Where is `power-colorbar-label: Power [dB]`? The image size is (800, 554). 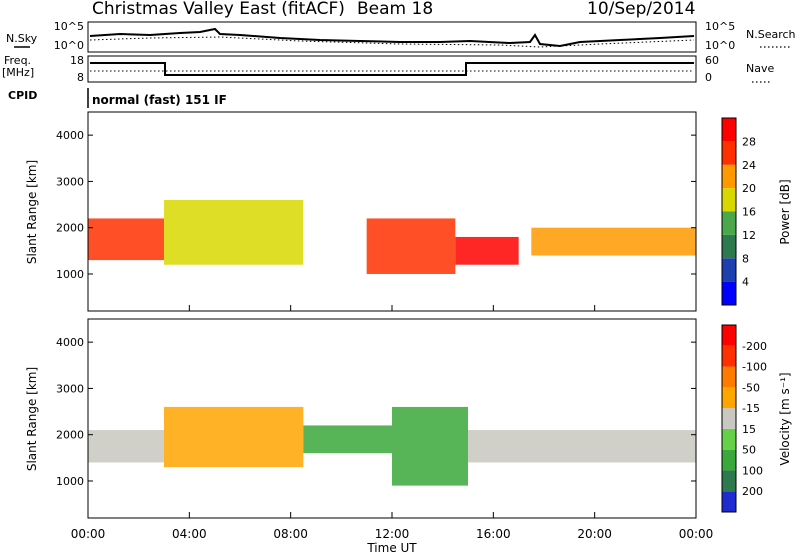 power-colorbar-label: Power [dB] is located at coordinates (785, 211).